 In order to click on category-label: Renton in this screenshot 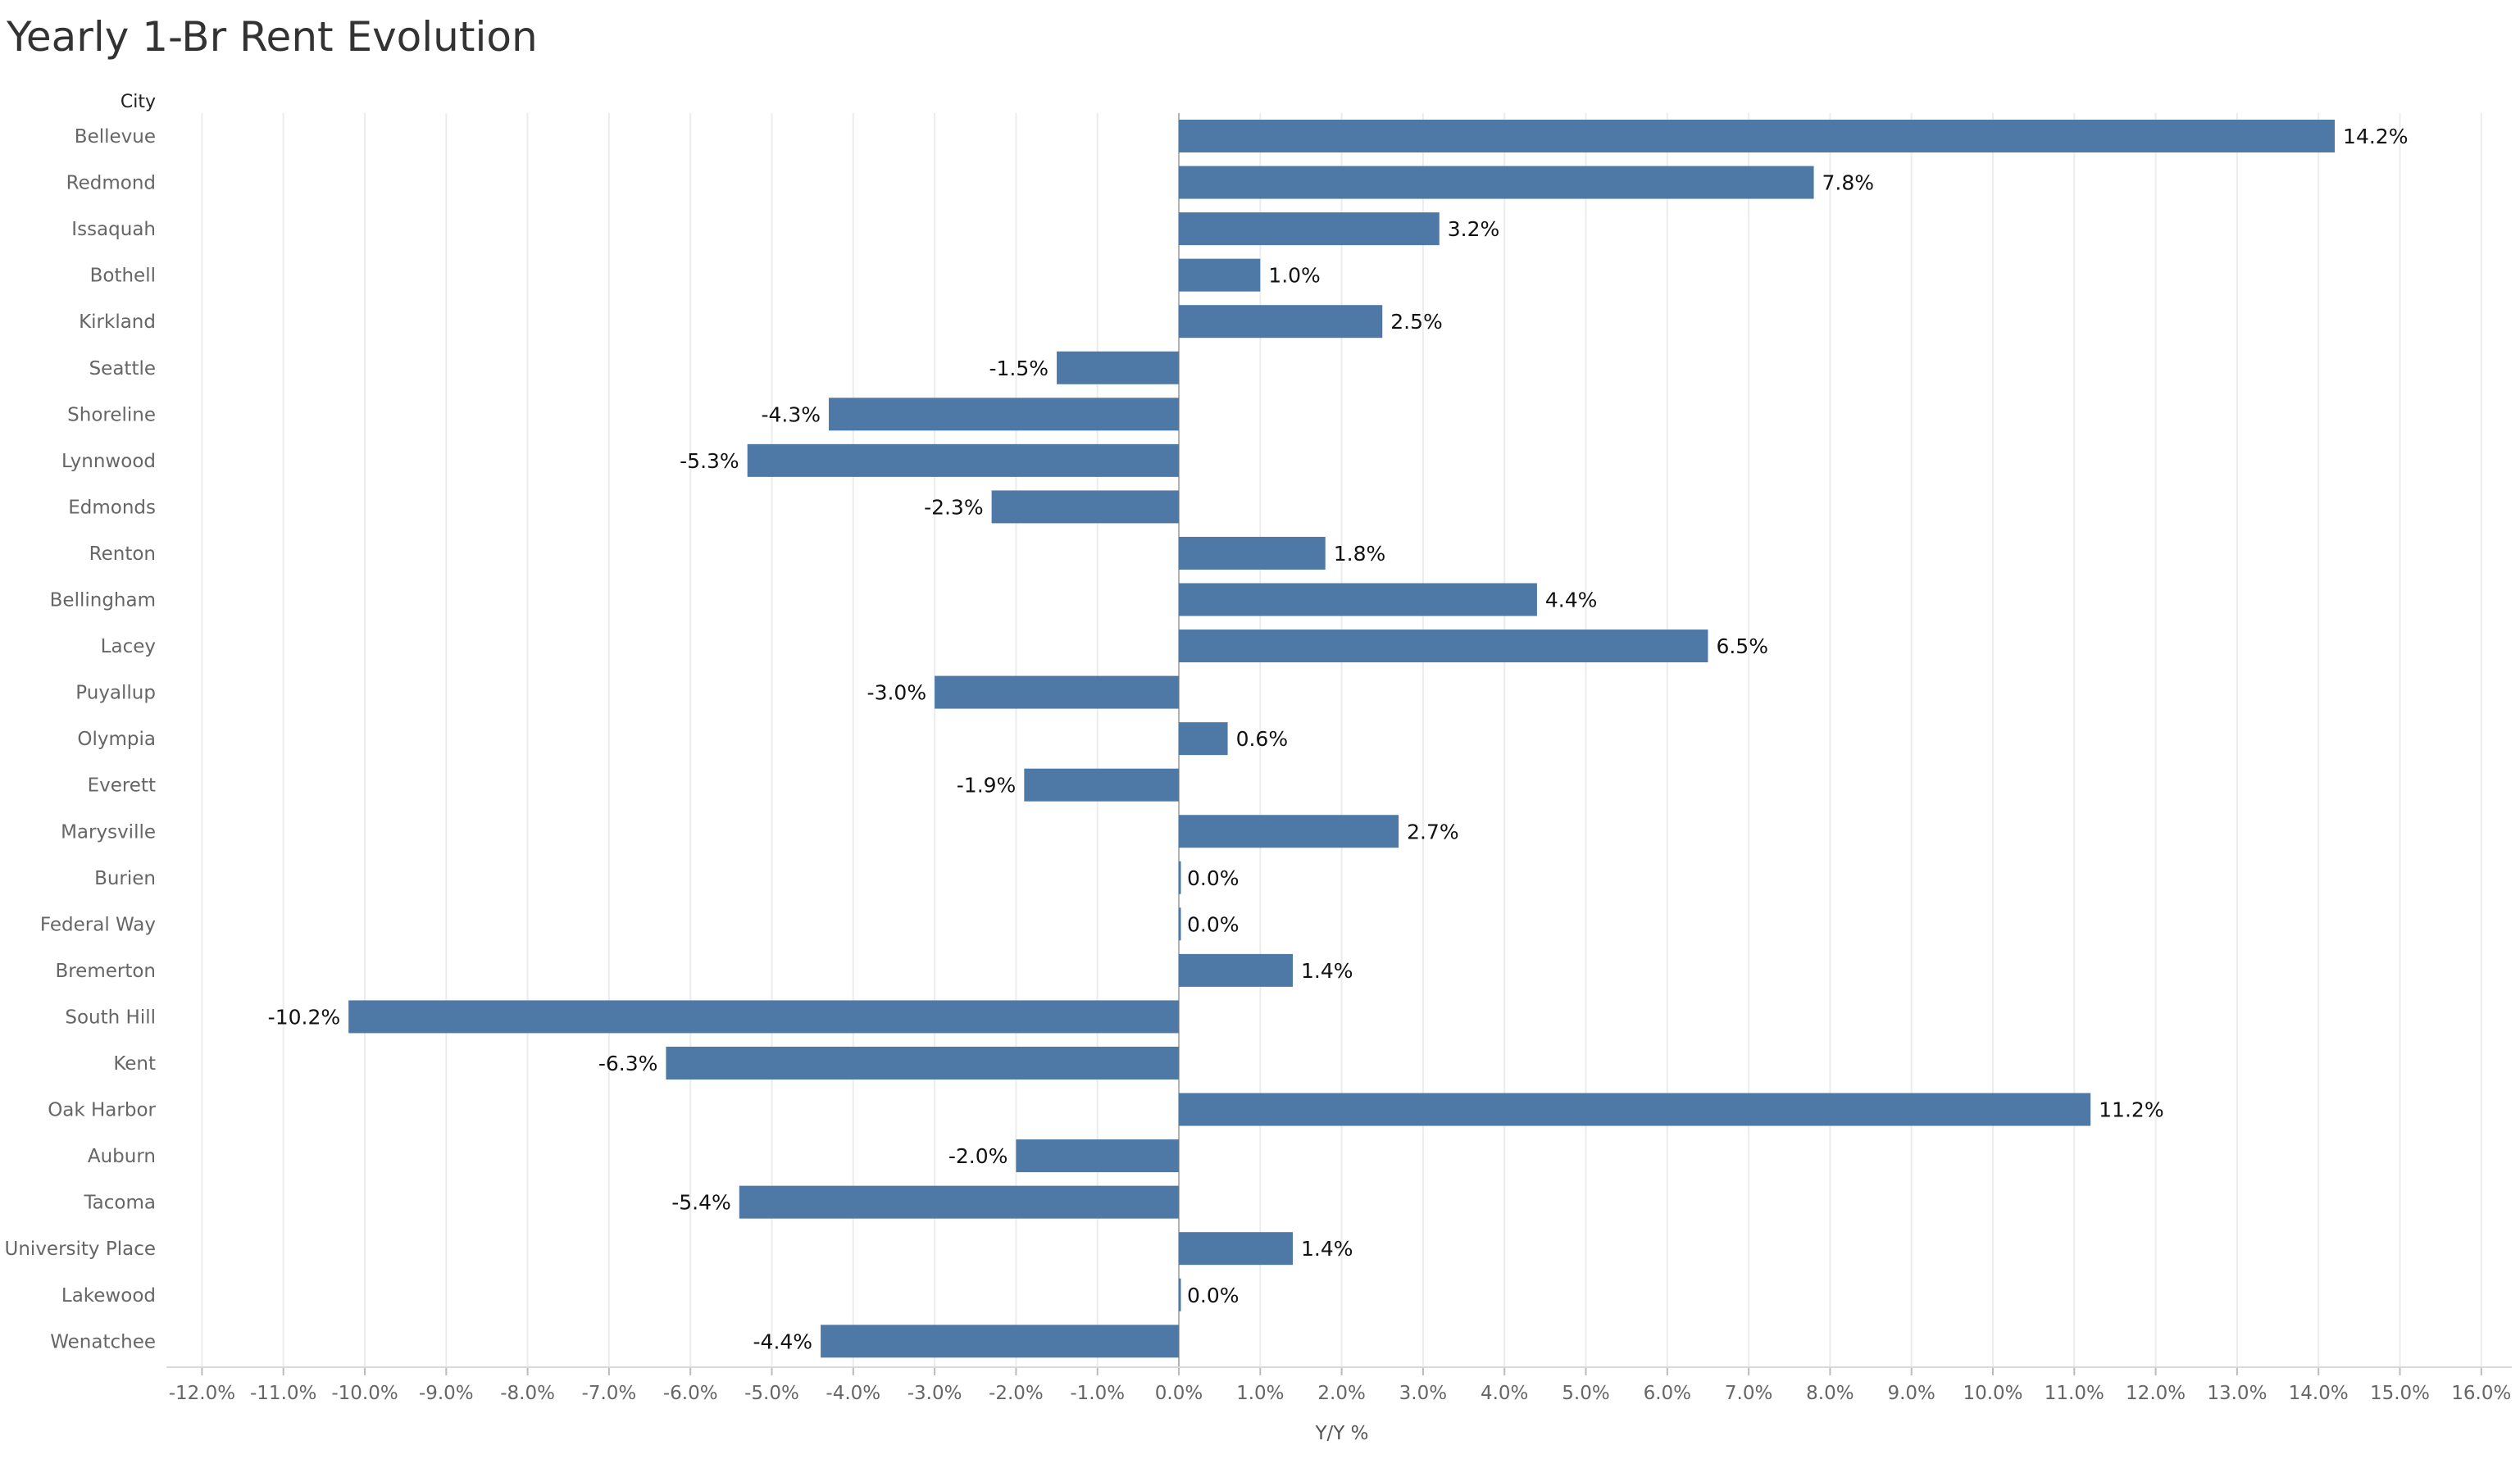, I will do `click(122, 554)`.